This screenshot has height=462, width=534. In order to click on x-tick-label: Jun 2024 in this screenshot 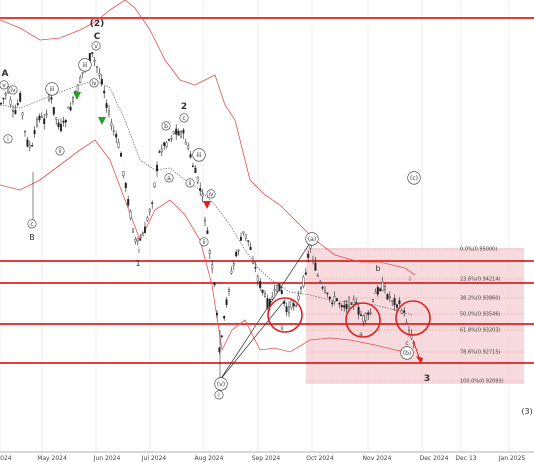, I will do `click(107, 458)`.